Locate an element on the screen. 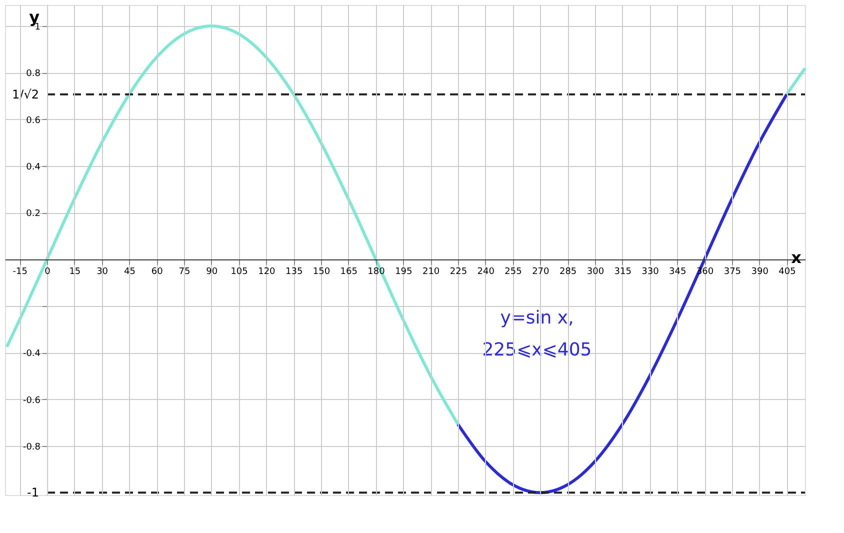 This screenshot has height=533, width=844. x-tick-label: -15 is located at coordinates (20, 271).